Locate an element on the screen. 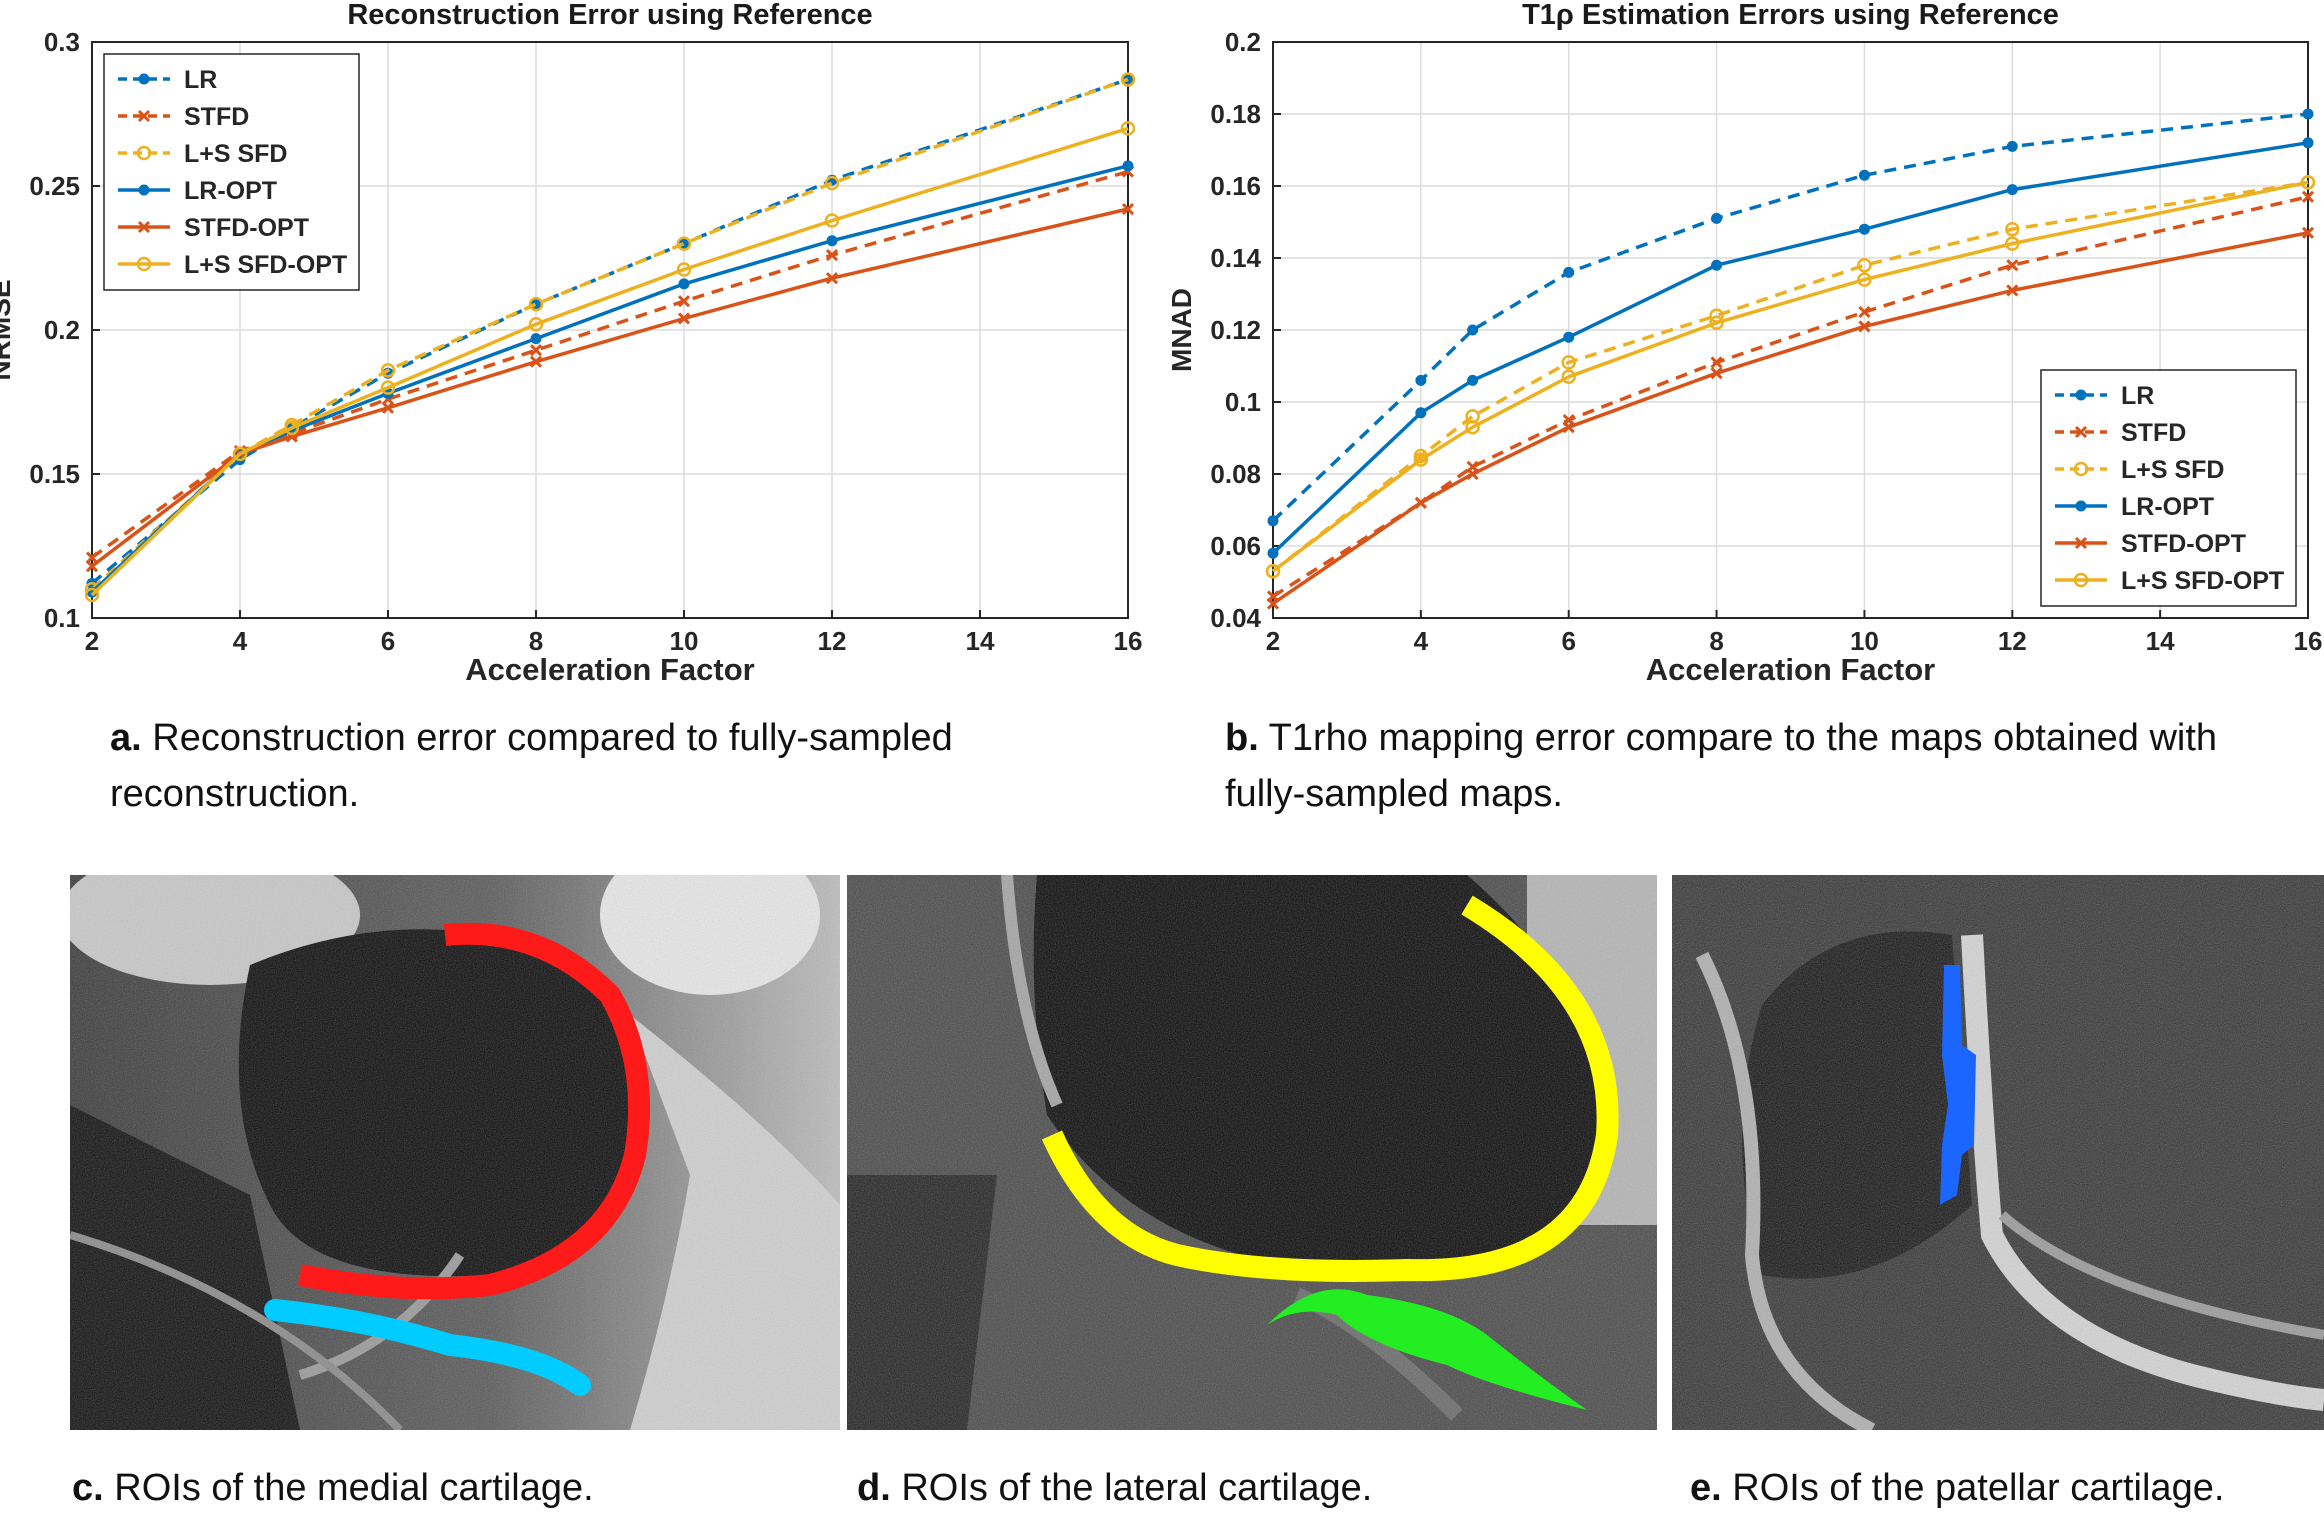 The image size is (2324, 1516). nrmse-legend-l-s-sfd-opt-marker is located at coordinates (144, 264).